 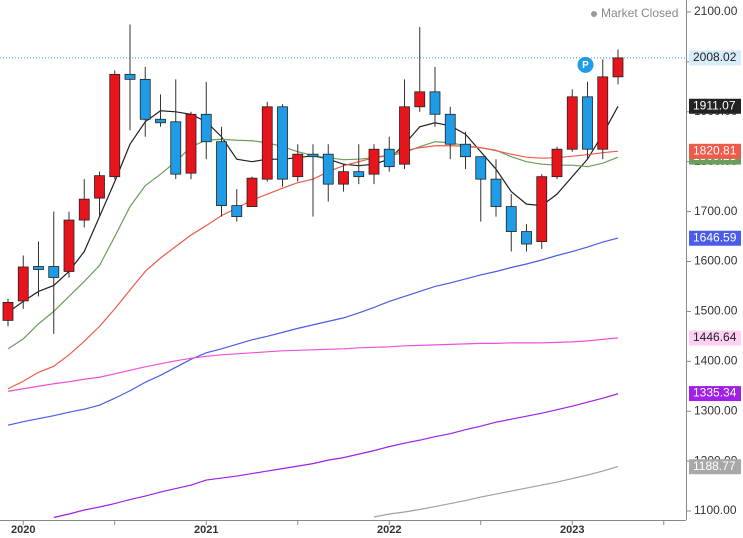 What do you see at coordinates (23, 530) in the screenshot?
I see `x-tick-label: 2020` at bounding box center [23, 530].